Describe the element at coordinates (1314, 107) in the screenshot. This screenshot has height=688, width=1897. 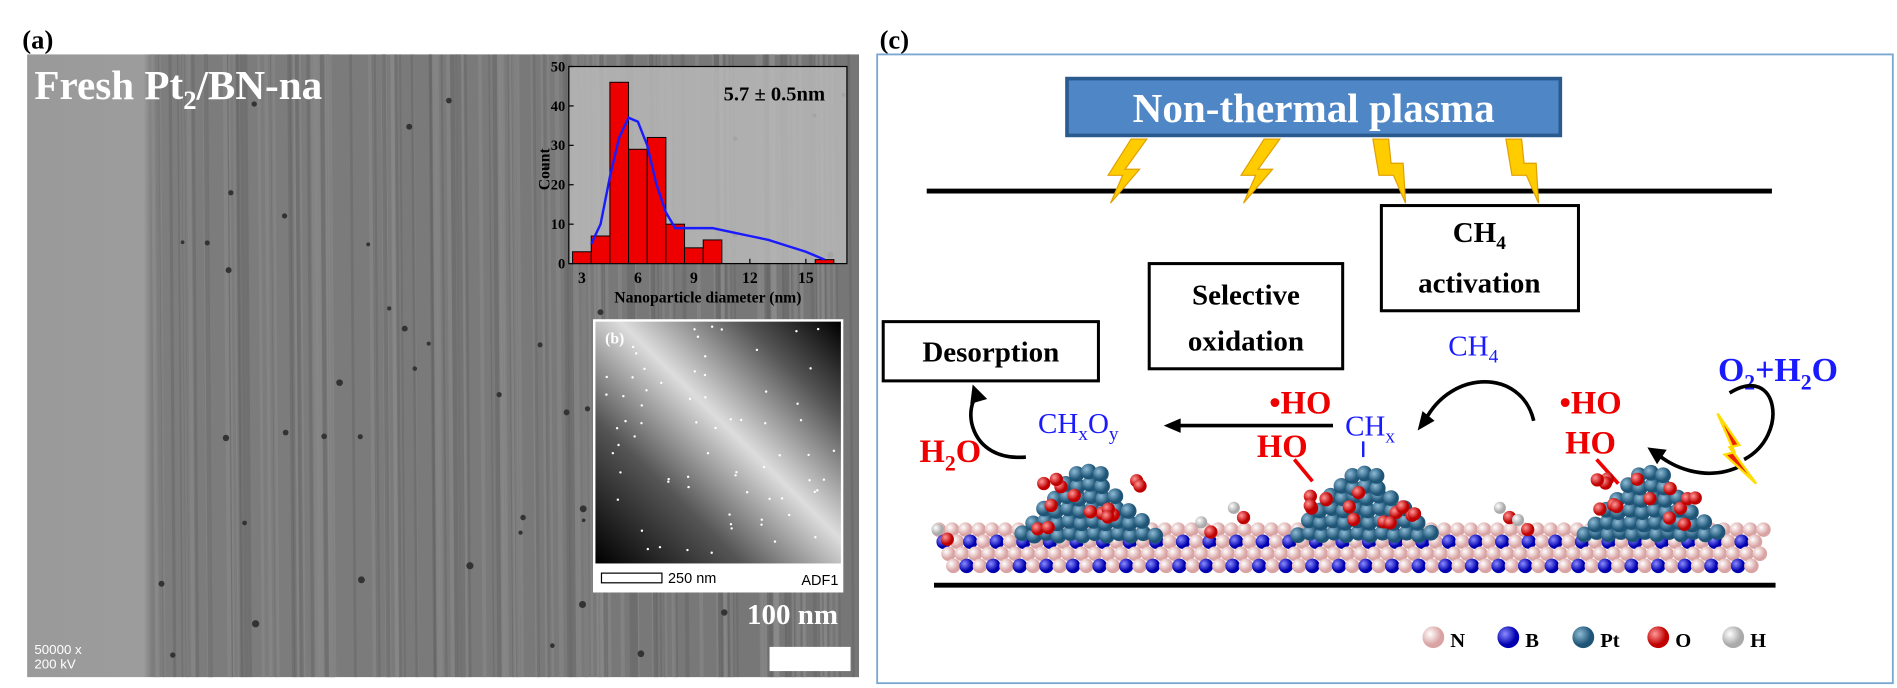
I see `plasma-box` at that location.